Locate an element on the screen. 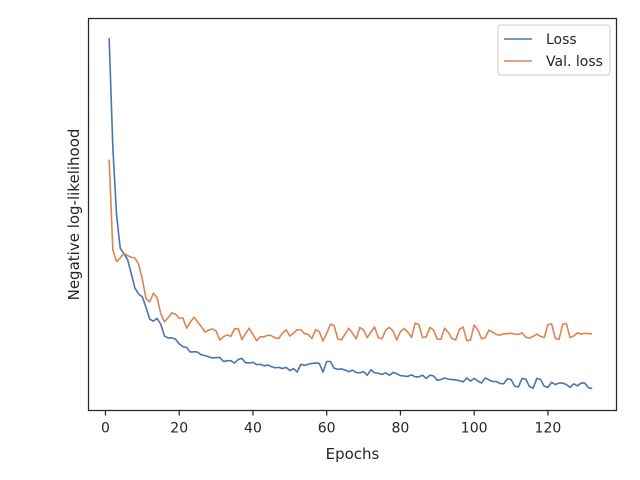 The height and width of the screenshot is (480, 640). x-tick-label-20: 20 is located at coordinates (179, 429).